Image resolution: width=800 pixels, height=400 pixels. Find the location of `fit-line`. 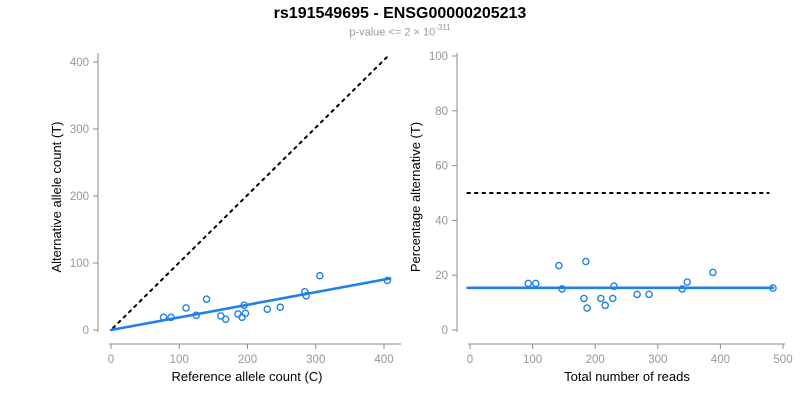

fit-line is located at coordinates (250, 304).